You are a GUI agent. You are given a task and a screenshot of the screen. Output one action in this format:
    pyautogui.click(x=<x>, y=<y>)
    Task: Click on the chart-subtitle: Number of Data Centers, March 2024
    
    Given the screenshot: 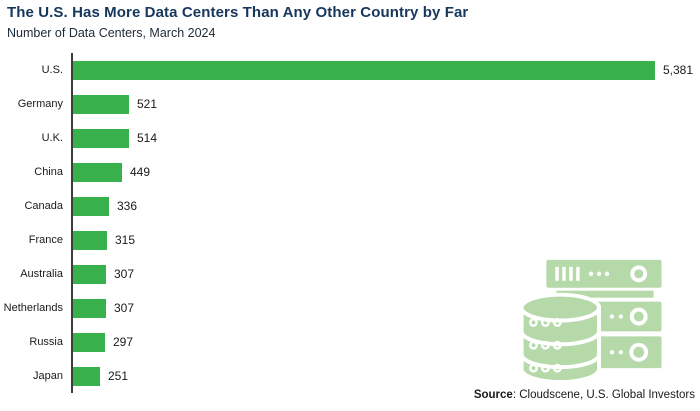 What is the action you would take?
    pyautogui.click(x=111, y=33)
    